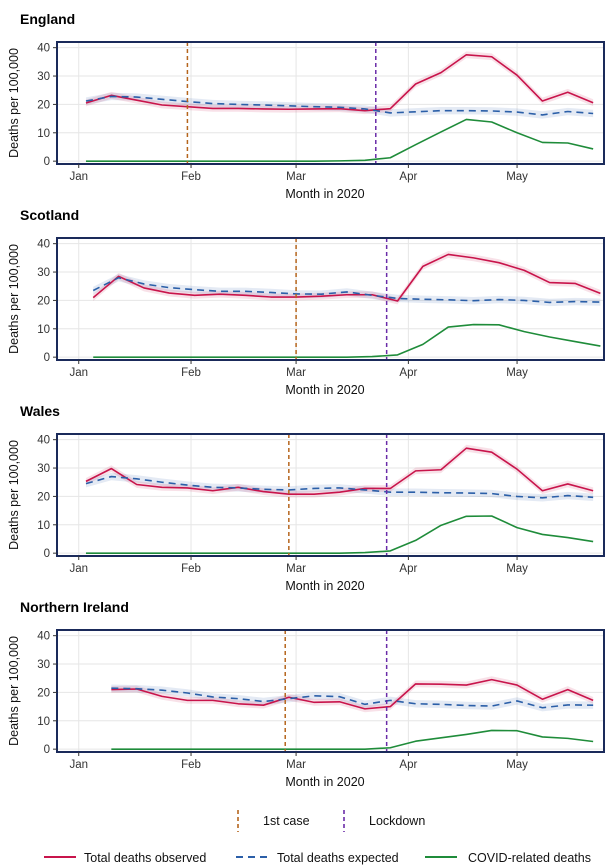  What do you see at coordinates (40, 411) in the screenshot?
I see `panel-title: Wales` at bounding box center [40, 411].